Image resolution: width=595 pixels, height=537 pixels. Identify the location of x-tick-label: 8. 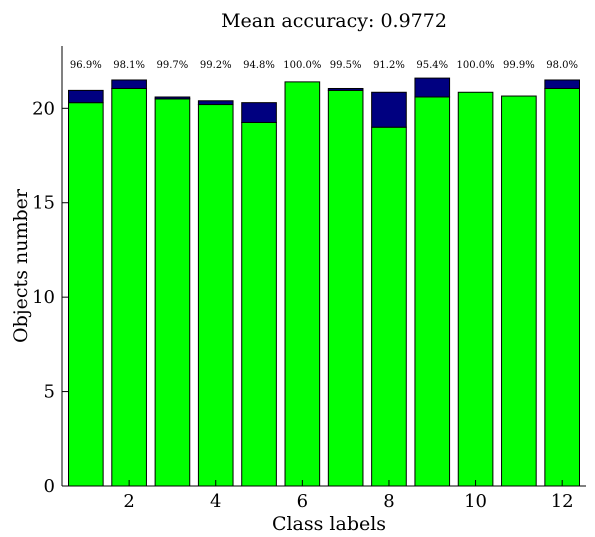
(388, 501).